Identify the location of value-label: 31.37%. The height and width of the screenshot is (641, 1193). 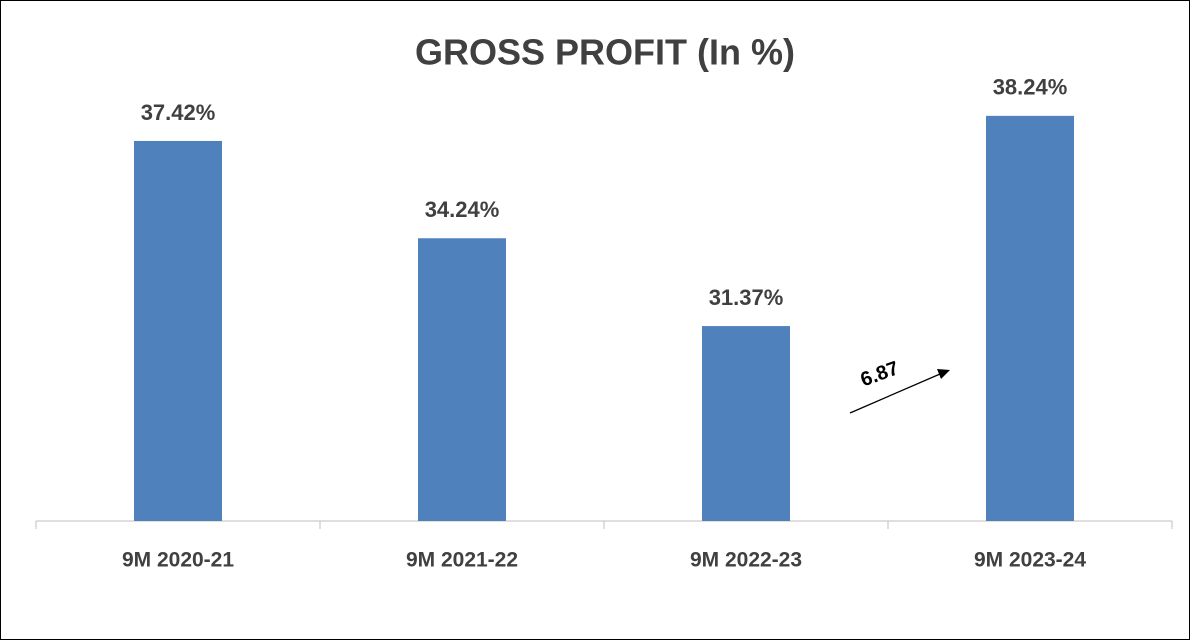
(746, 297).